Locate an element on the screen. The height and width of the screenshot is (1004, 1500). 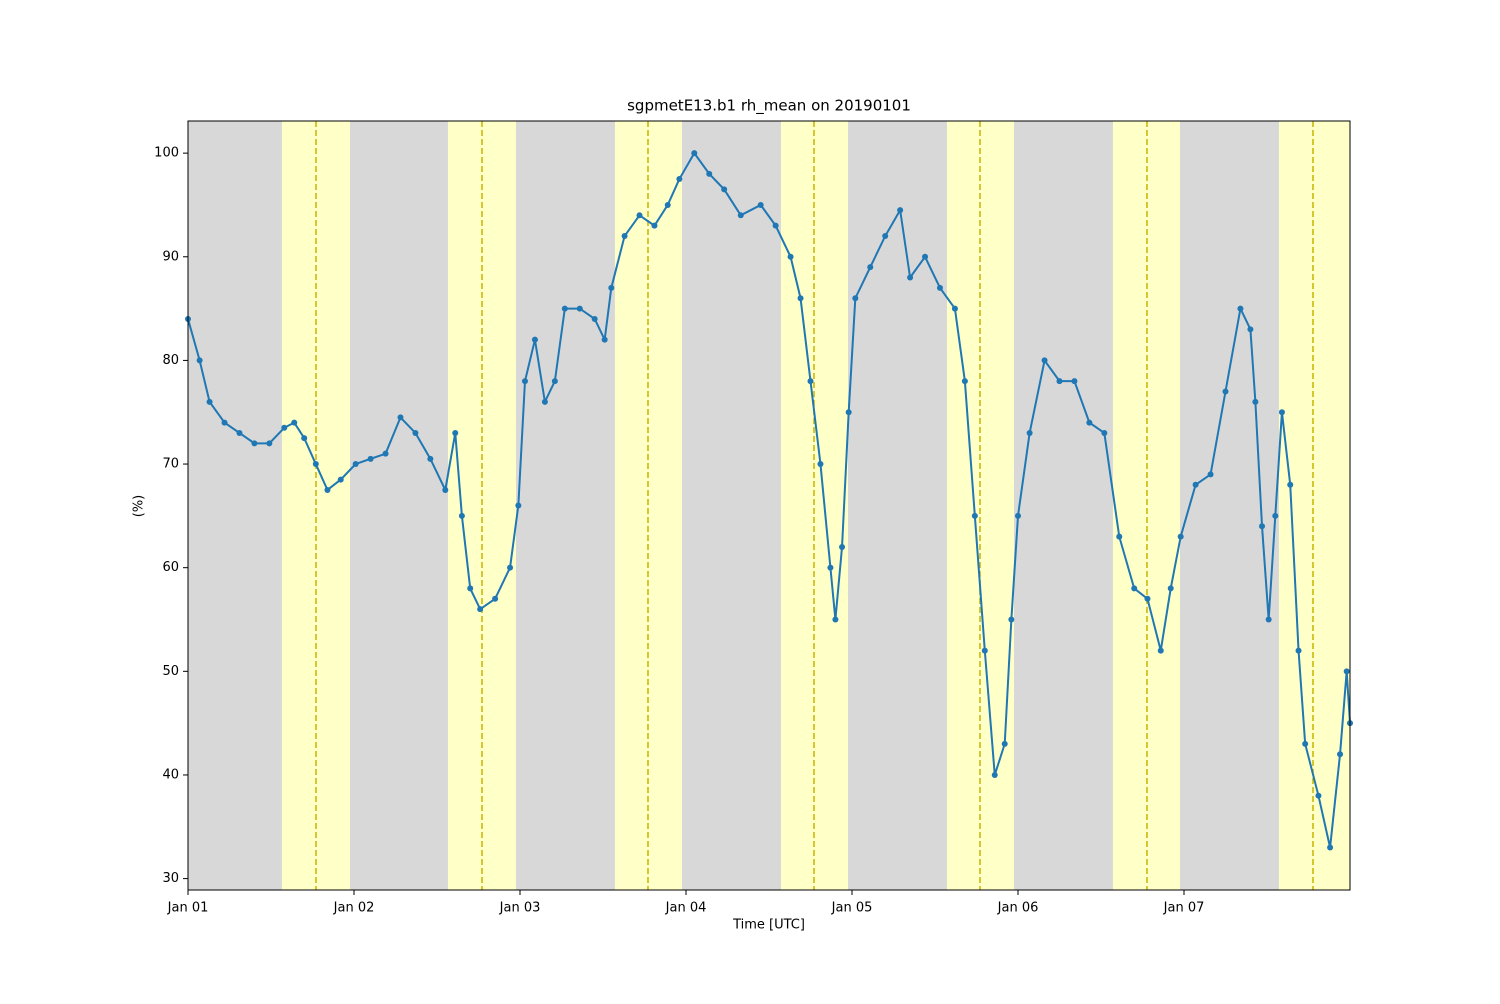
y-tick-label: 60 is located at coordinates (170, 567).